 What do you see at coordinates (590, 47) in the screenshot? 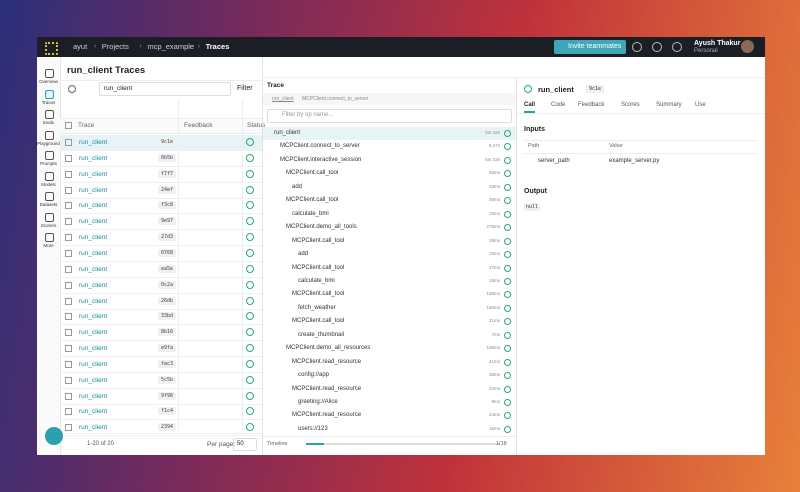
I see `invite-button: Invite teammates` at bounding box center [590, 47].